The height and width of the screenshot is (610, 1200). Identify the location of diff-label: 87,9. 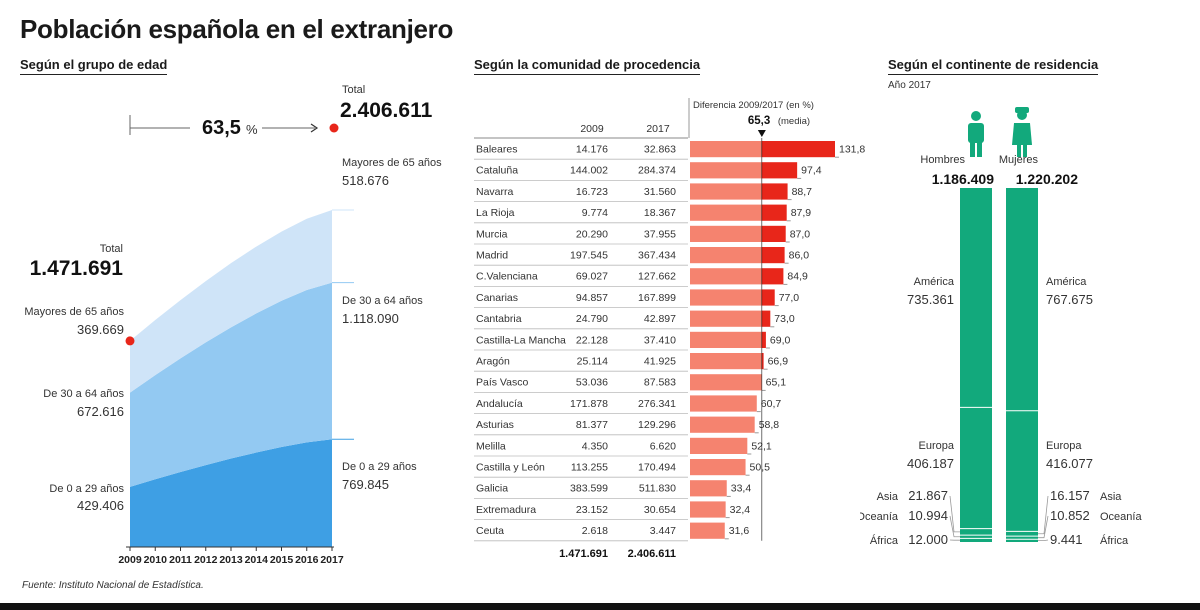
(801, 213).